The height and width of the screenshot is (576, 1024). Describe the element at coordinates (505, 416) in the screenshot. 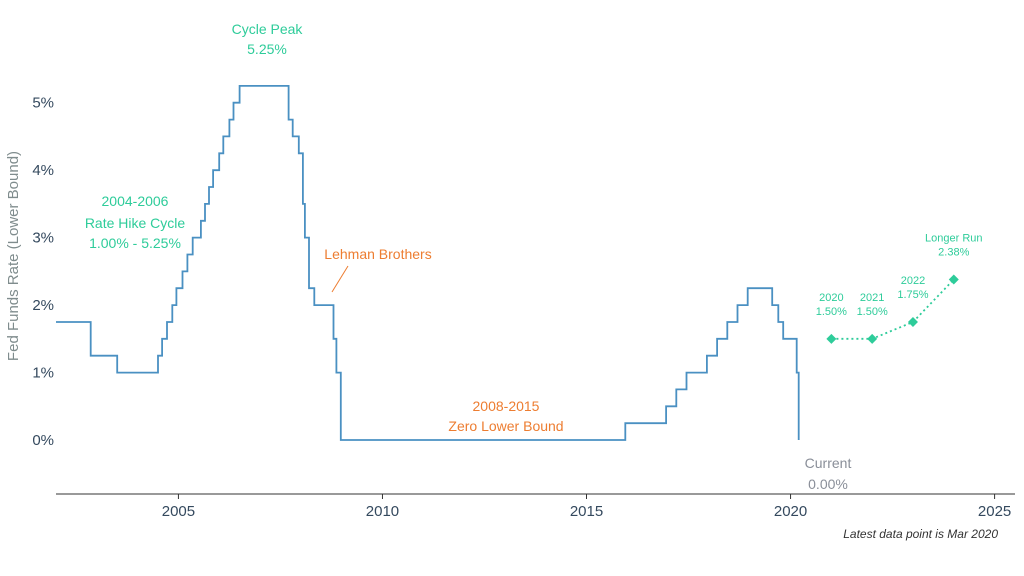

I see `zlb-annotation: 2008-2015 Zero Lower Bound` at that location.